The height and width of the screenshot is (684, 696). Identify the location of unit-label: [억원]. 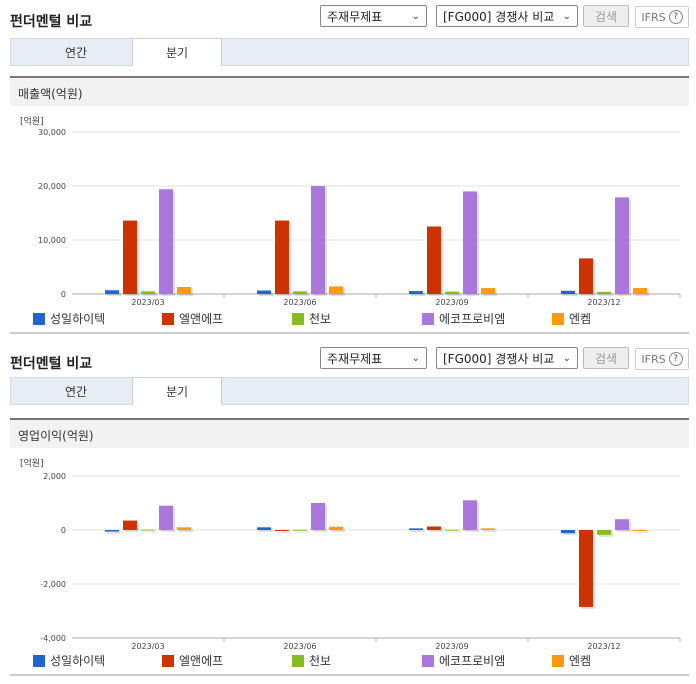
(32, 464).